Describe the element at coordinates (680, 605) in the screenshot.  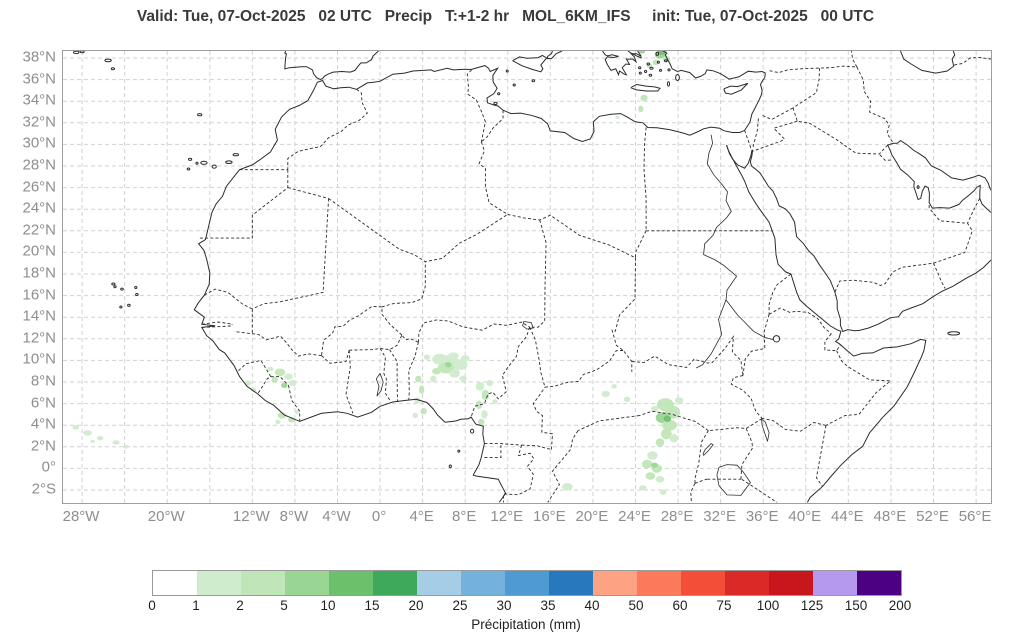
I see `colorbar-tick-label: 60` at that location.